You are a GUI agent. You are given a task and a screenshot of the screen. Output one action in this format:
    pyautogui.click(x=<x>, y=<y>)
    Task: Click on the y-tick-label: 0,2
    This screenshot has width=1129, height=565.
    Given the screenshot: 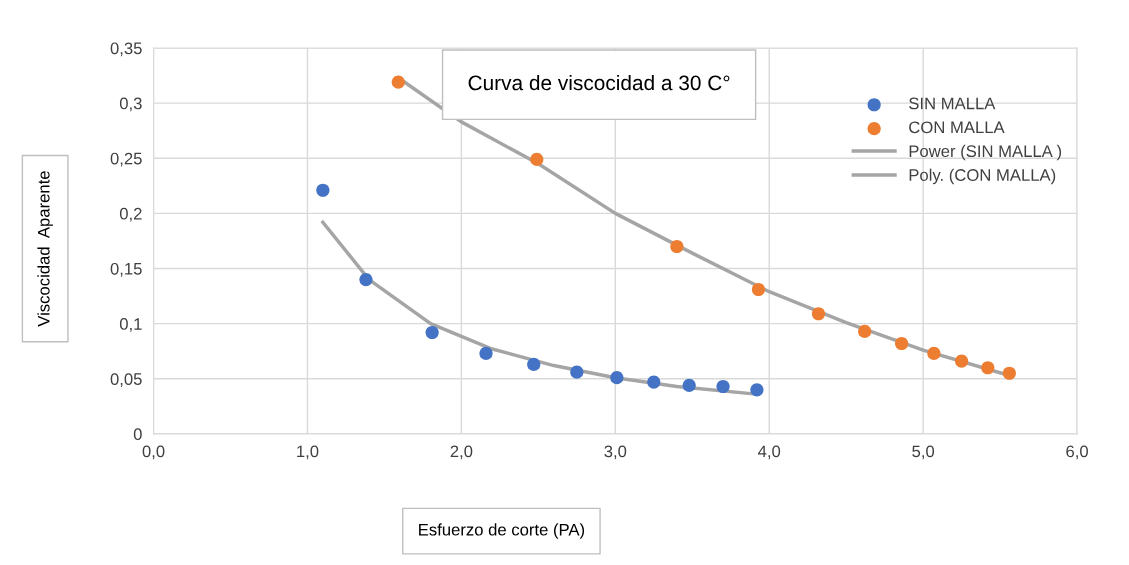 What is the action you would take?
    pyautogui.click(x=130, y=214)
    